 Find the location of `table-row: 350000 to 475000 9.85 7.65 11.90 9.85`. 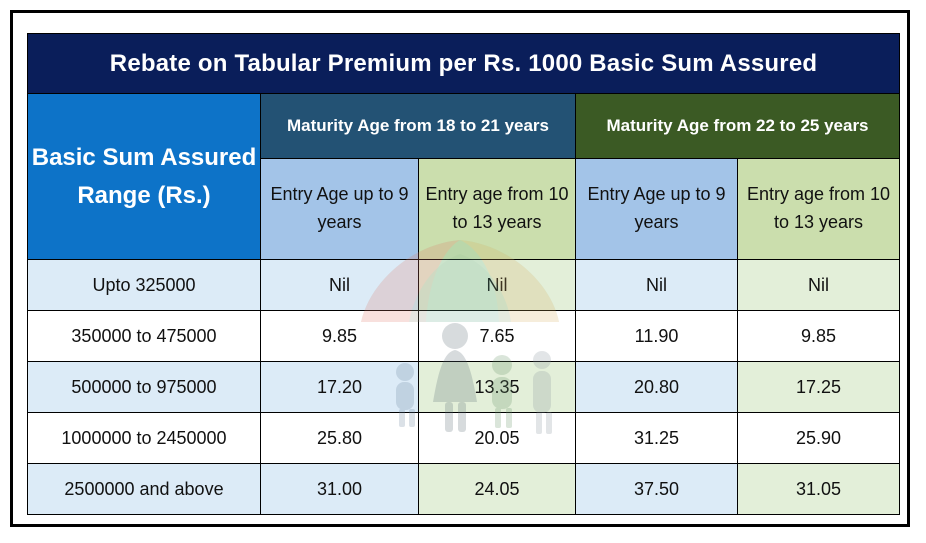

table-row: 350000 to 475000 9.85 7.65 11.90 9.85 is located at coordinates (464, 336).